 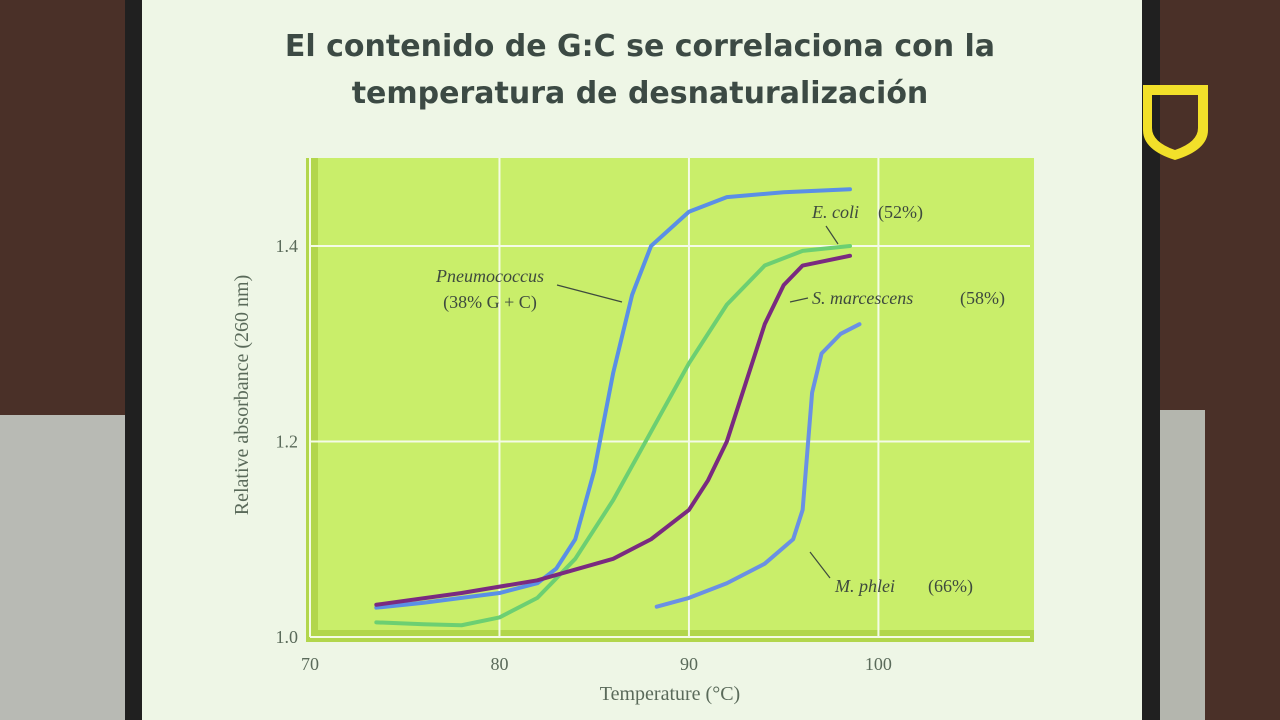 What do you see at coordinates (242, 395) in the screenshot?
I see `y-axis-label: Relative absorbance (260 nm)` at bounding box center [242, 395].